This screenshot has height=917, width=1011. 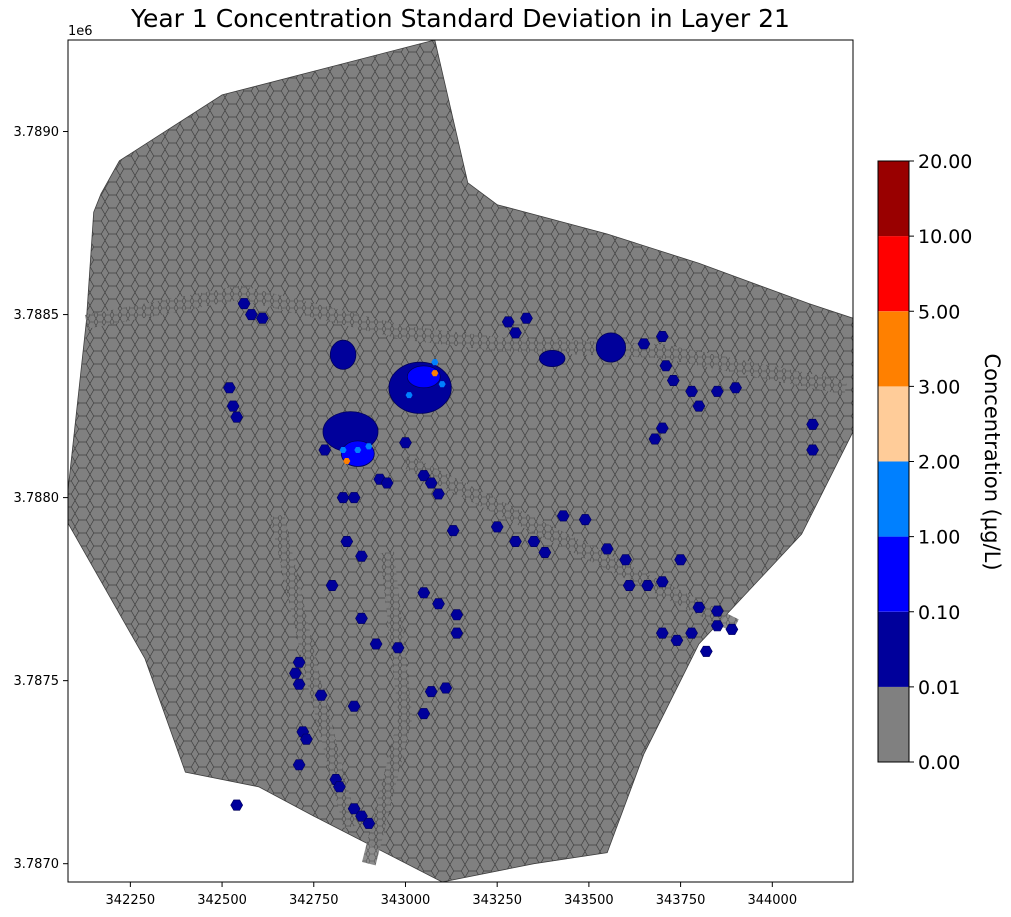 What do you see at coordinates (772, 900) in the screenshot?
I see `x-tick-label: 344000` at bounding box center [772, 900].